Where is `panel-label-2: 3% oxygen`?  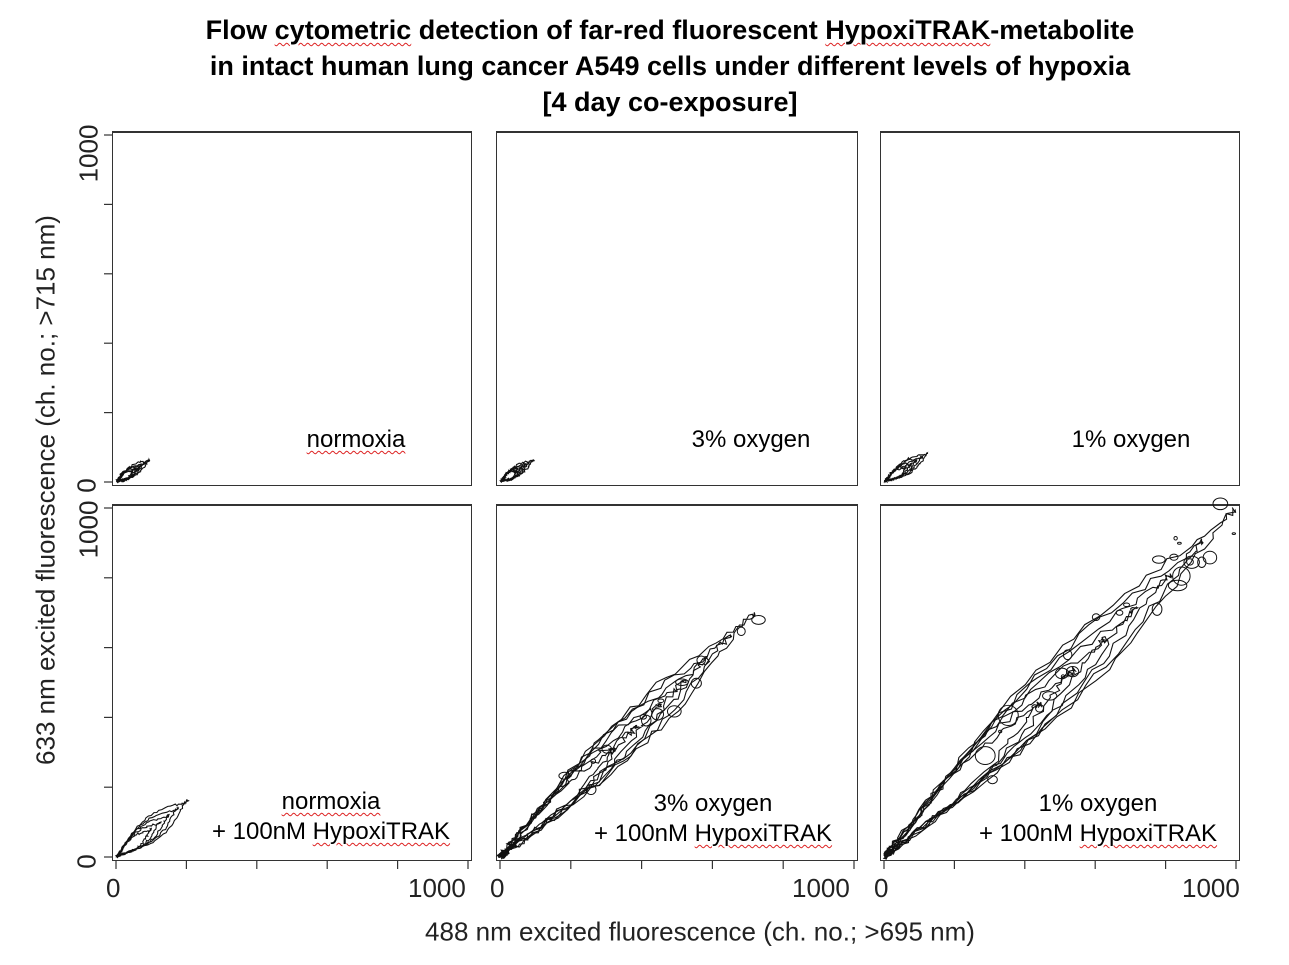
panel-label-2: 3% oxygen is located at coordinates (751, 440).